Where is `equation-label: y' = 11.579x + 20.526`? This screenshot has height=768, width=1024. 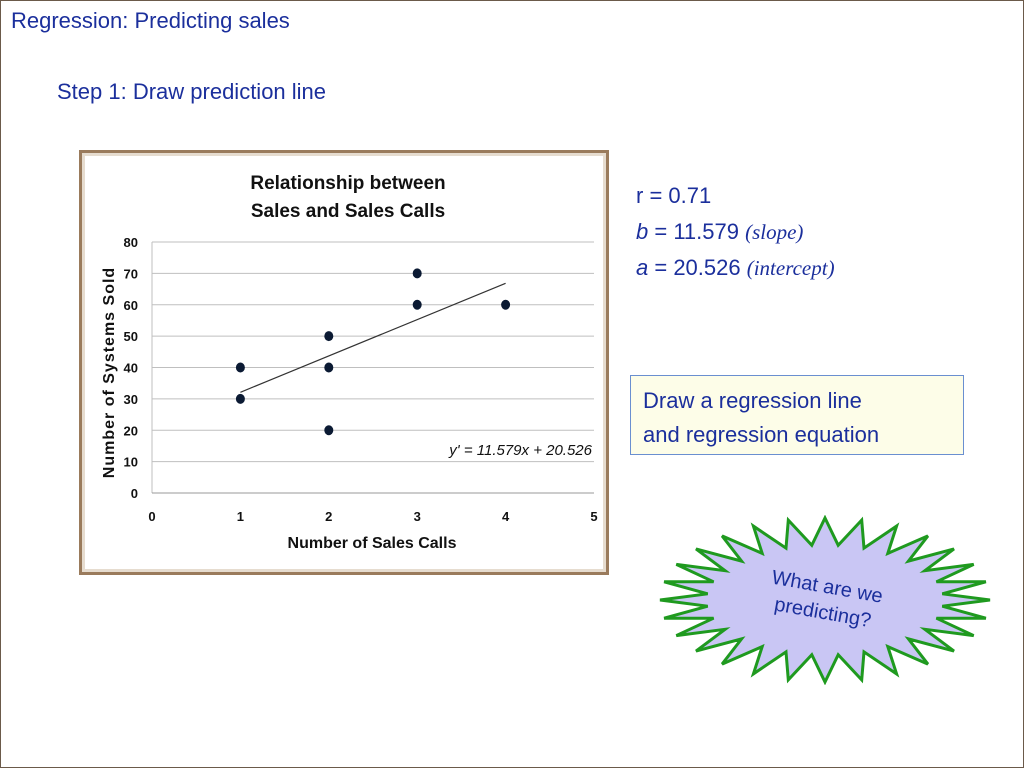 equation-label: y' = 11.579x + 20.526 is located at coordinates (520, 450).